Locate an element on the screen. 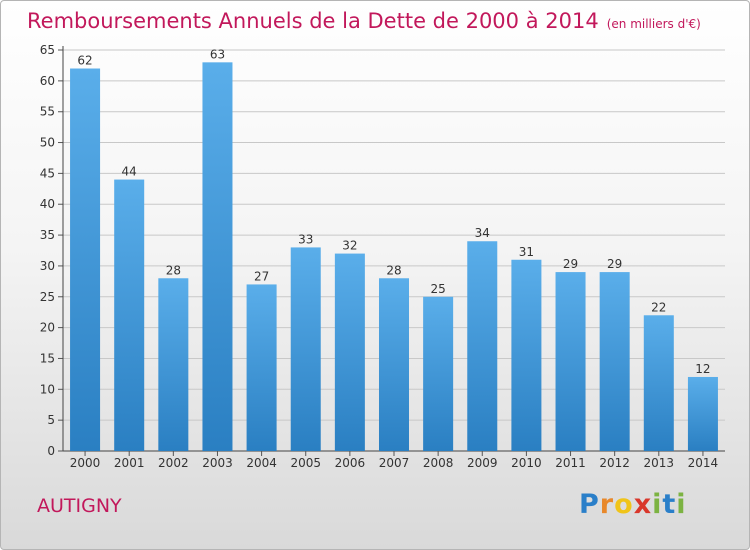 Image resolution: width=750 pixels, height=550 pixels. logo-letter: o is located at coordinates (624, 504).